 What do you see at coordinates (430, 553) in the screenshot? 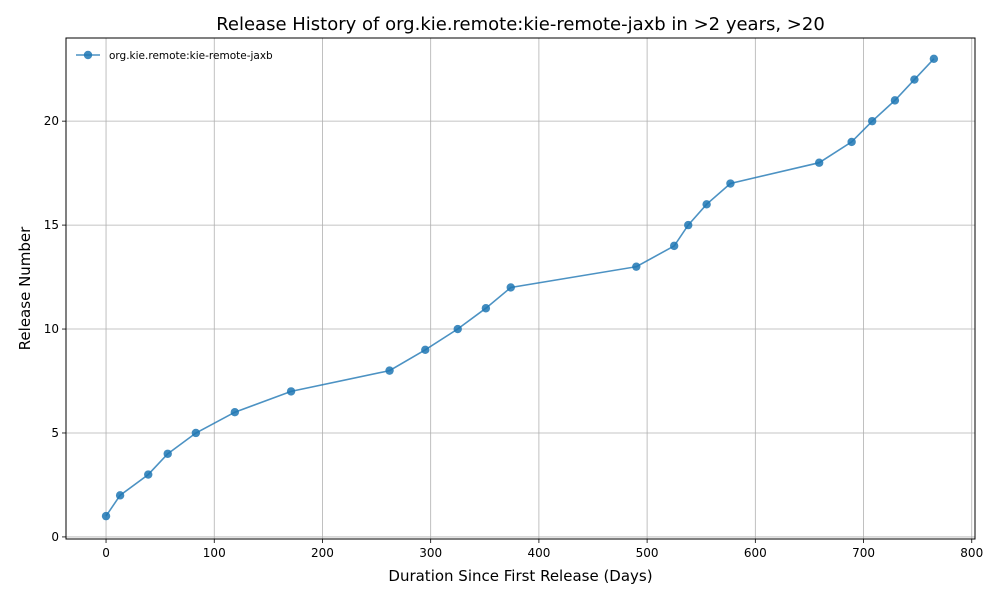
I see `x-tick-label: 300` at bounding box center [430, 553].